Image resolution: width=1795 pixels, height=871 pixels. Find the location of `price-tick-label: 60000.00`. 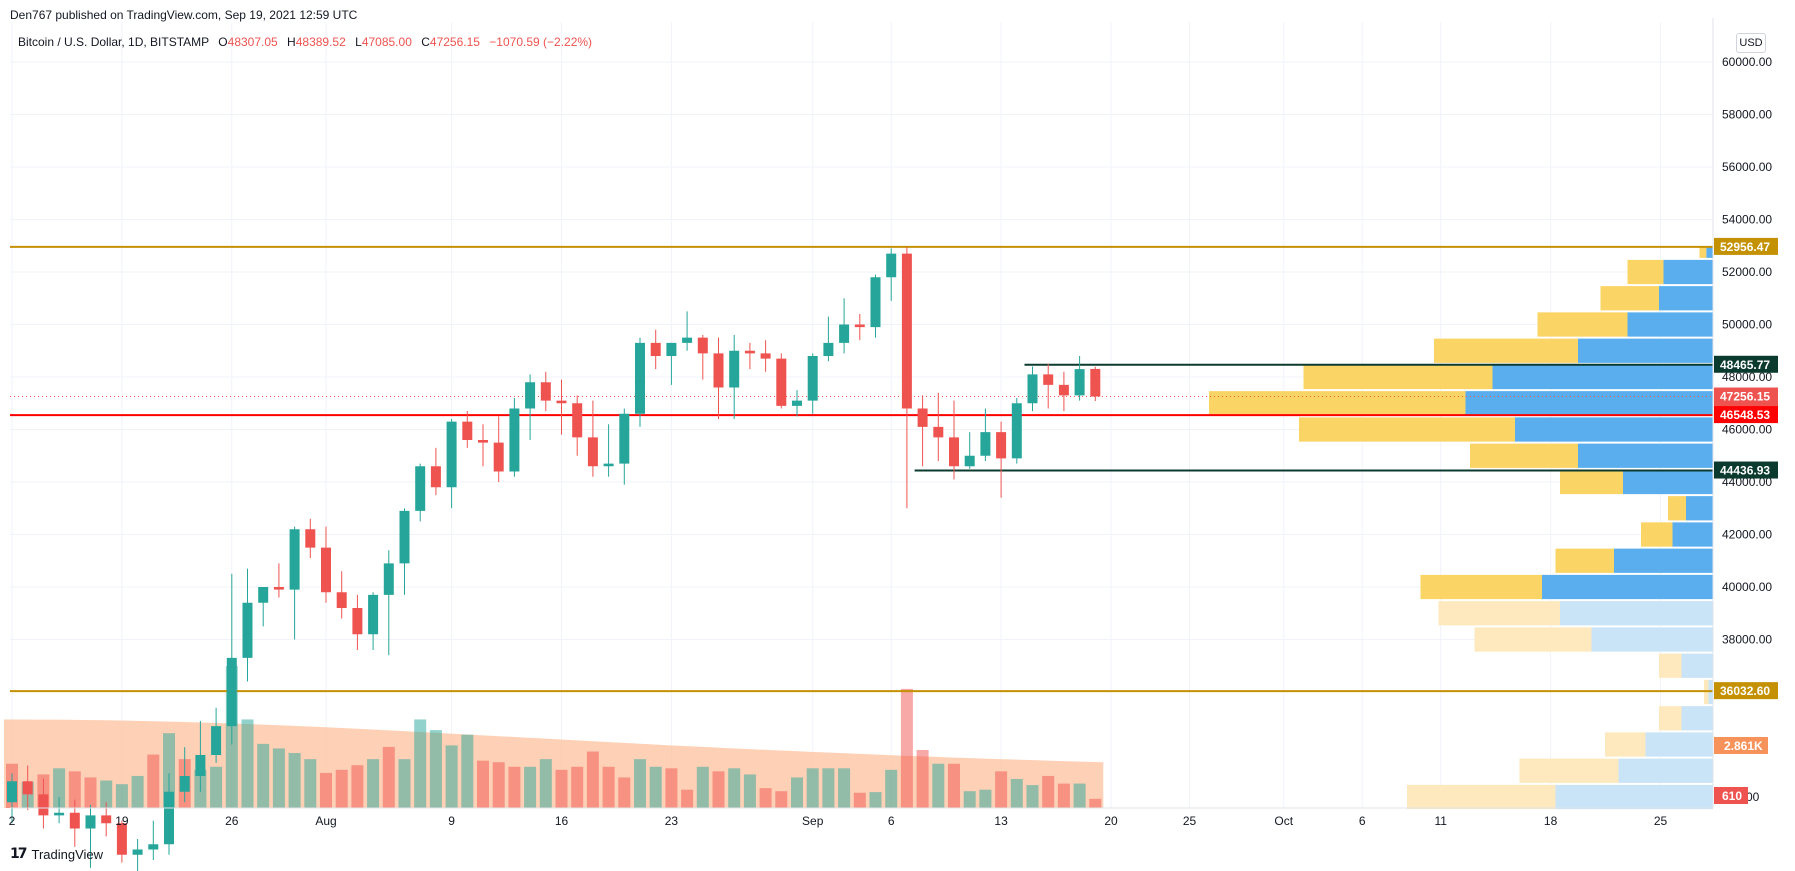

price-tick-label: 60000.00 is located at coordinates (1747, 62).